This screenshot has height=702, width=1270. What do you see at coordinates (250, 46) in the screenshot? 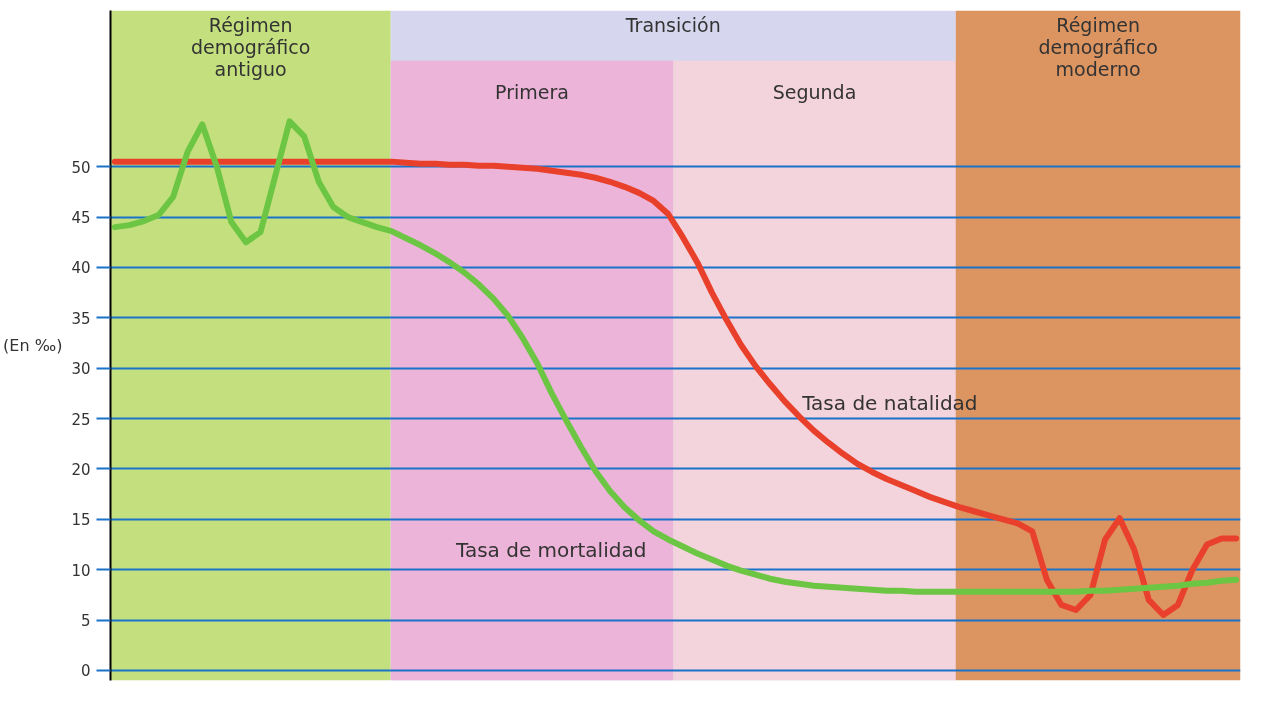
I see `annotation: Régimen demográfico antiguo` at bounding box center [250, 46].